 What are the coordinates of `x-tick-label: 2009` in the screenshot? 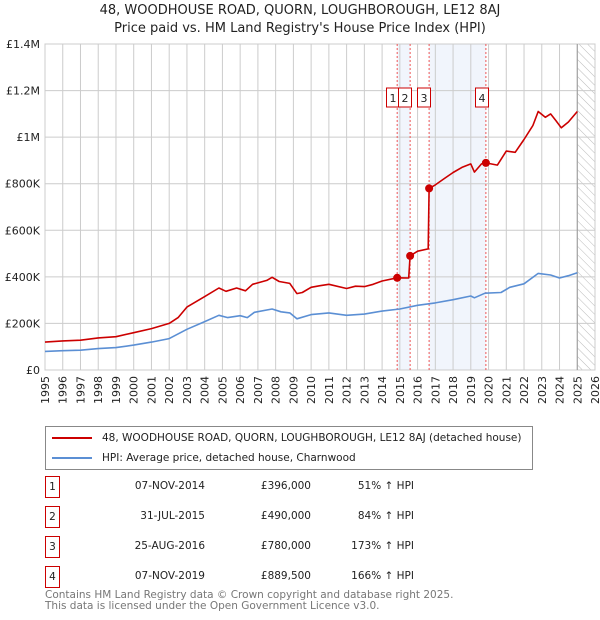 It's located at (293, 390).